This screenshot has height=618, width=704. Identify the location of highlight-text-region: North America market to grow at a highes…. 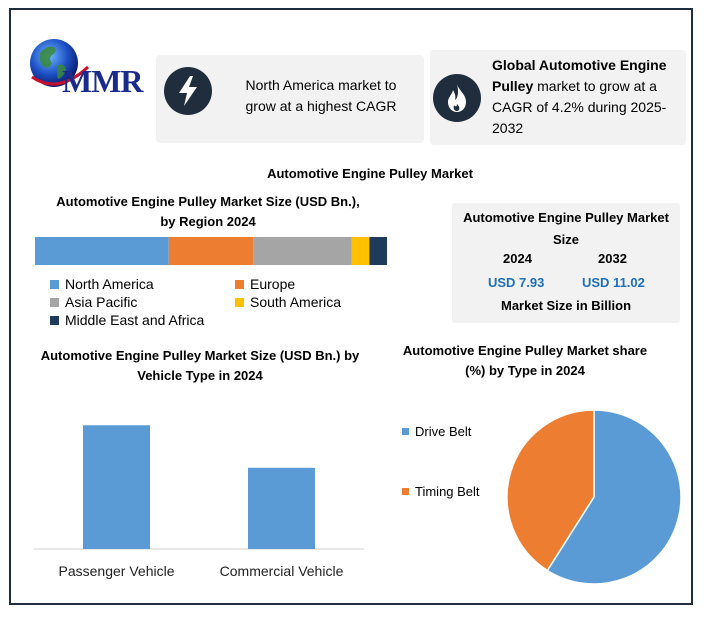
(321, 95).